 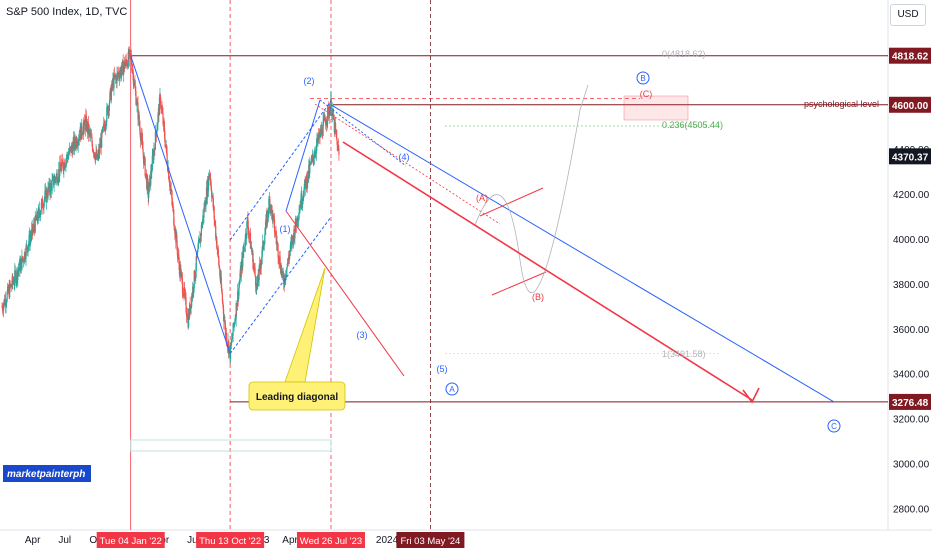 What do you see at coordinates (834, 426) in the screenshot?
I see `wave-circle-label: C` at bounding box center [834, 426].